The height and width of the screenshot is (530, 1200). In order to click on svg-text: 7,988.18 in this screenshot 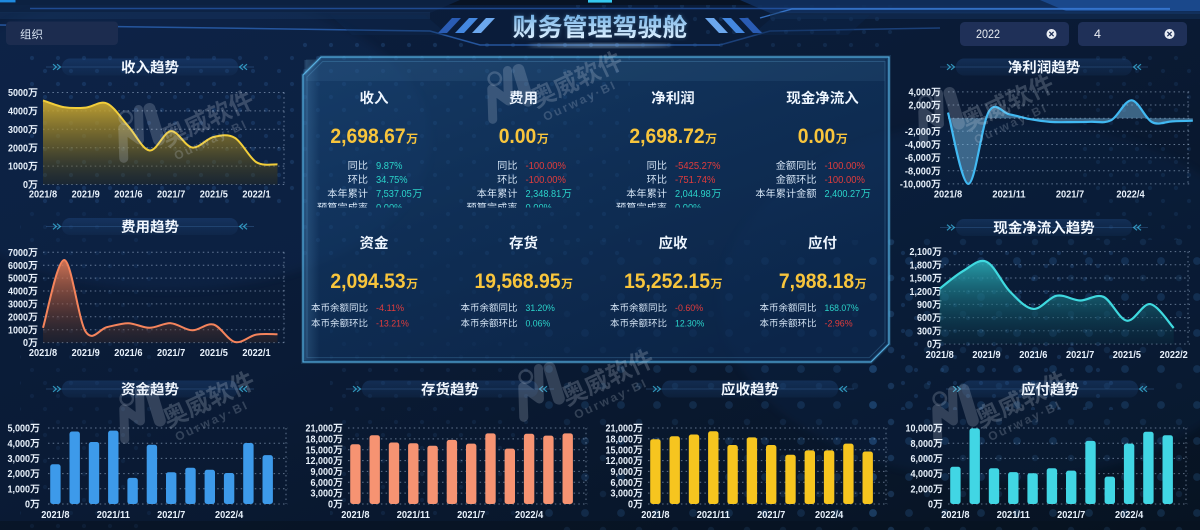, I will do `click(816, 281)`.